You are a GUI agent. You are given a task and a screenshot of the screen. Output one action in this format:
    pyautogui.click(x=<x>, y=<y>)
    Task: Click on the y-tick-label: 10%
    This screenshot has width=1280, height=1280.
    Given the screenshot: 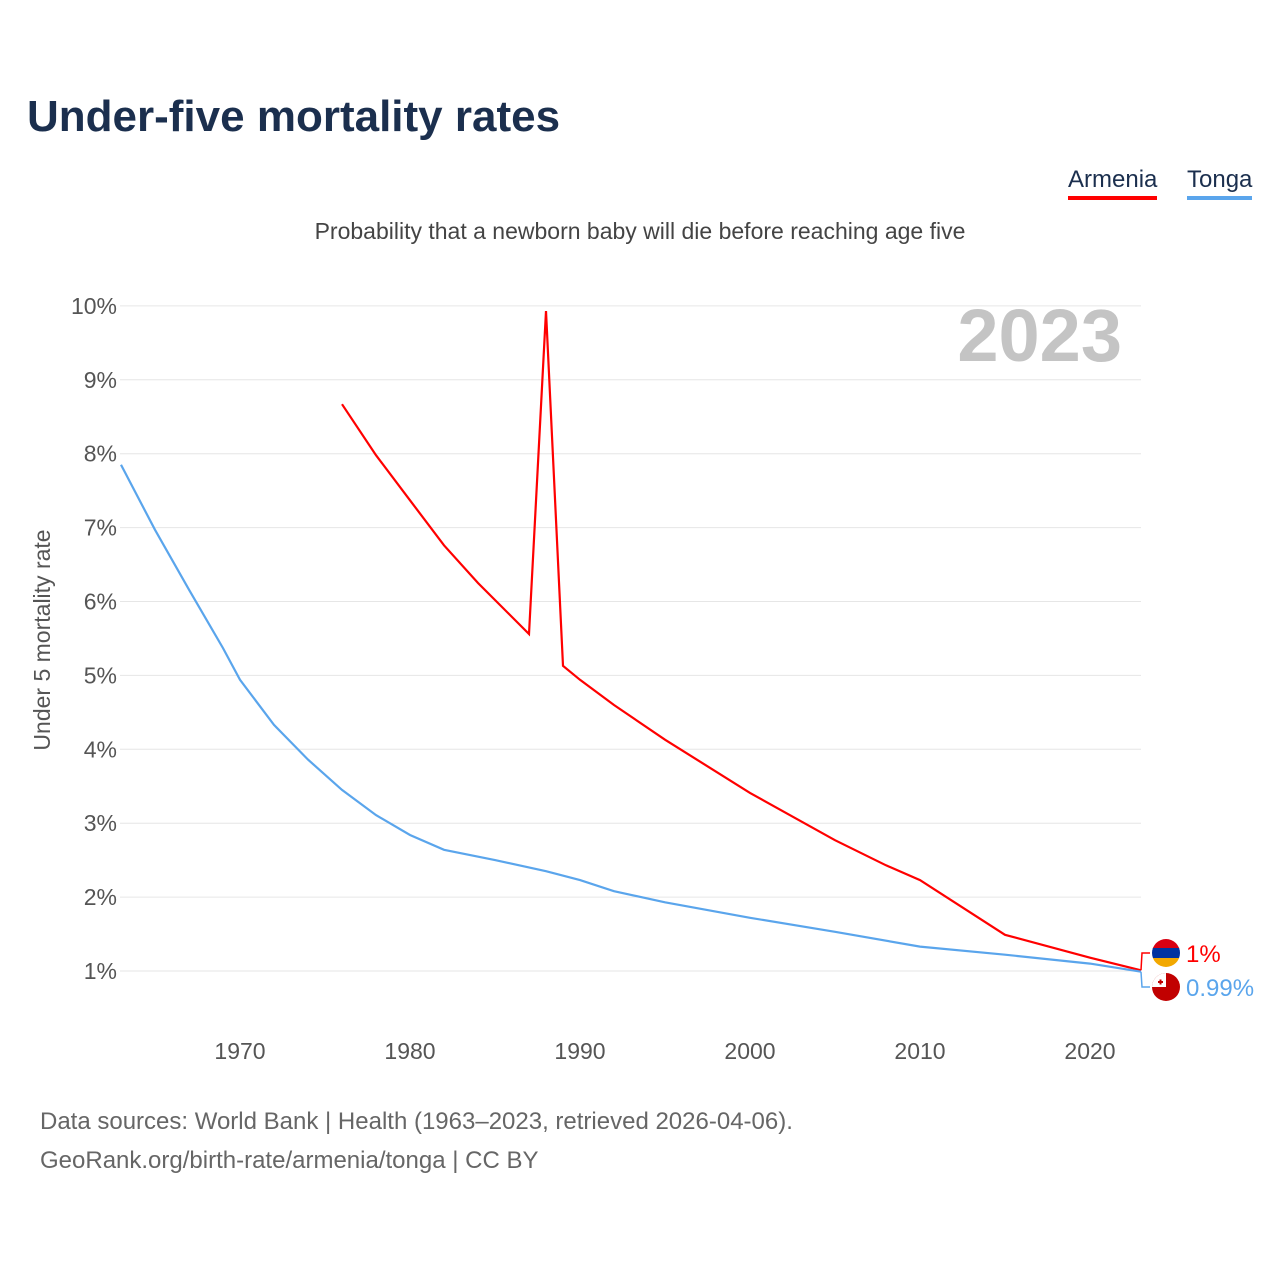 What is the action you would take?
    pyautogui.click(x=94, y=306)
    